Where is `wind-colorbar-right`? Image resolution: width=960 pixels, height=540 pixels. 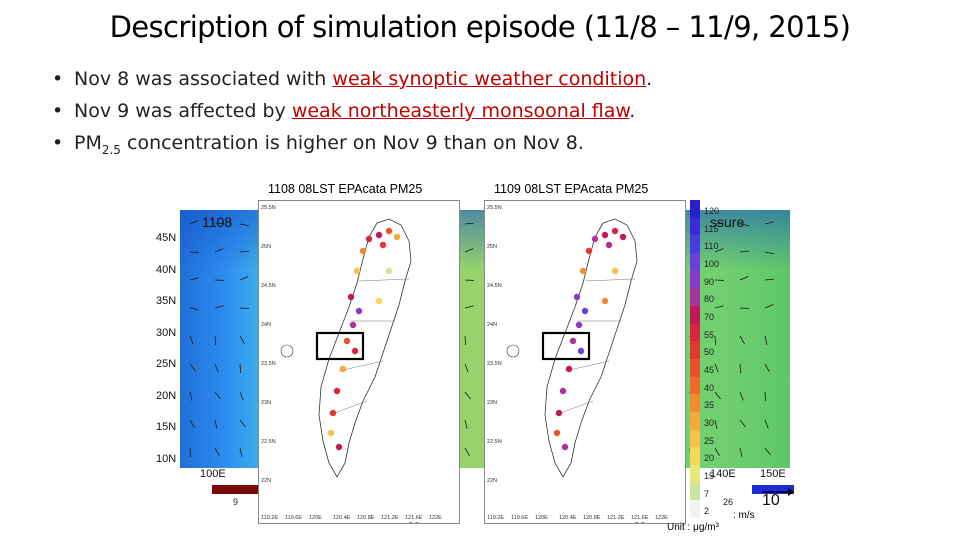
wind-colorbar-right is located at coordinates (773, 489).